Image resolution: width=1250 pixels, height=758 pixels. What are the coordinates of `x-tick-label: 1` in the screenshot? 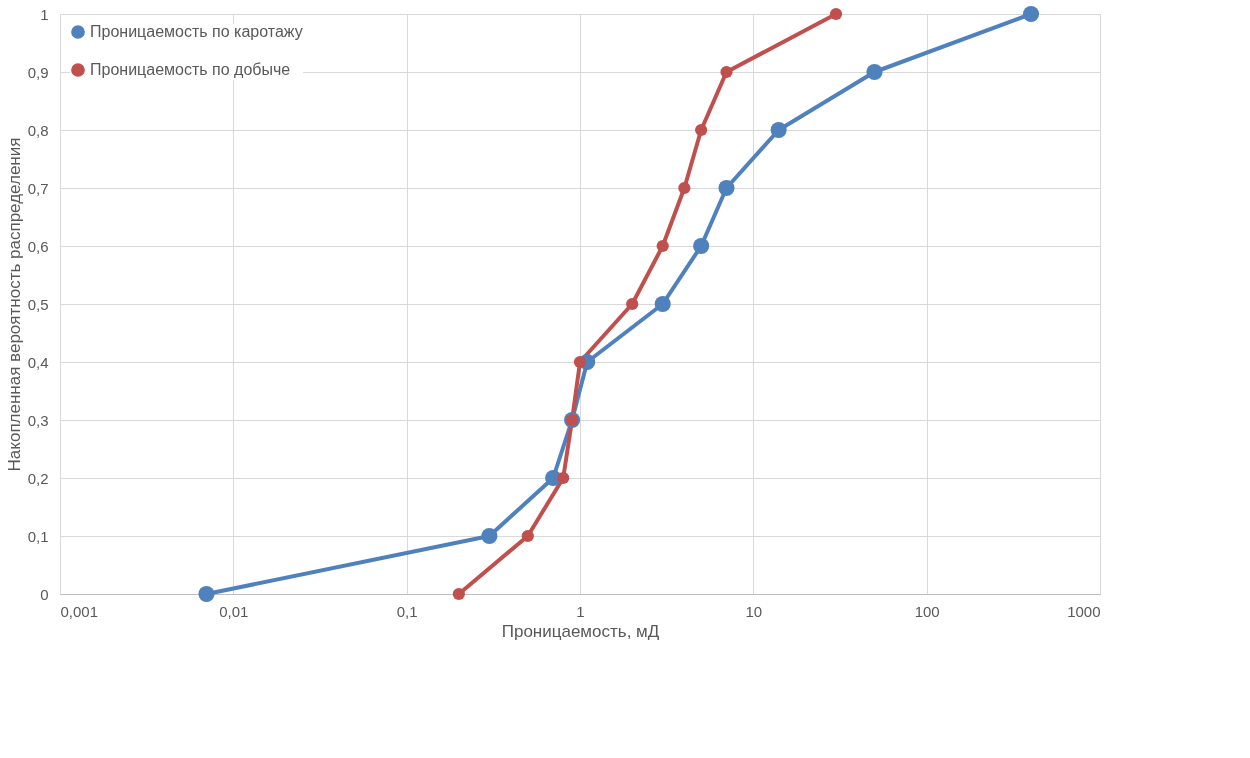 It's located at (580, 611).